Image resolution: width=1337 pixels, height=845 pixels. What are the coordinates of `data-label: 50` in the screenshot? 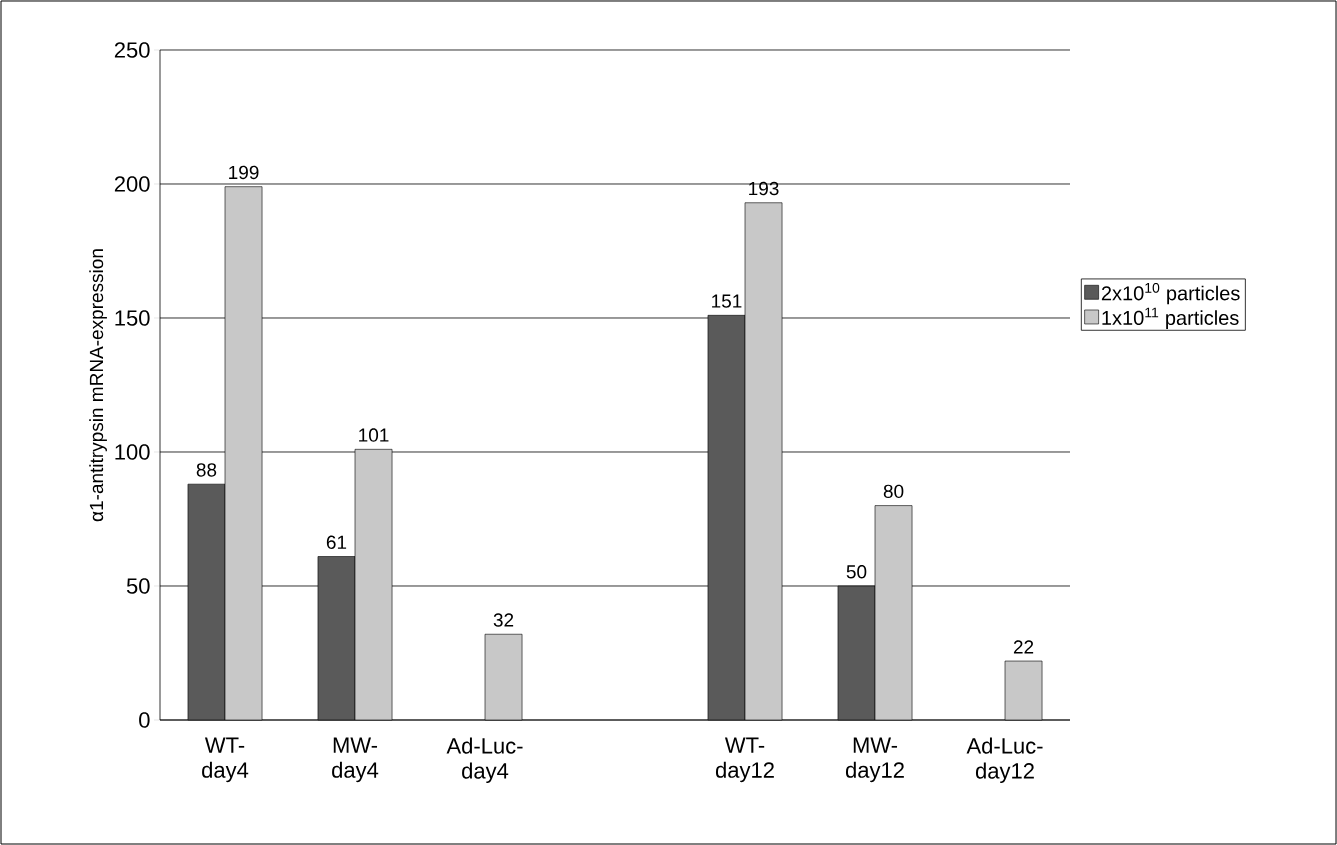 It's located at (856, 572).